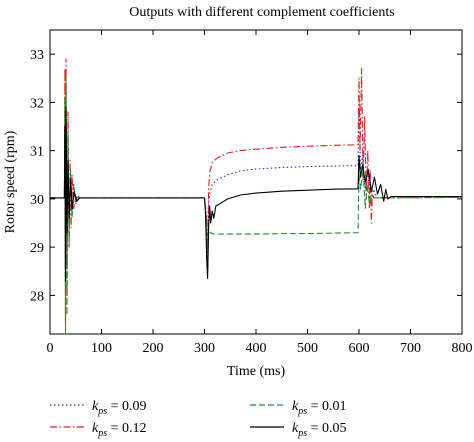  I want to click on x-tick-label: 800, so click(462, 348).